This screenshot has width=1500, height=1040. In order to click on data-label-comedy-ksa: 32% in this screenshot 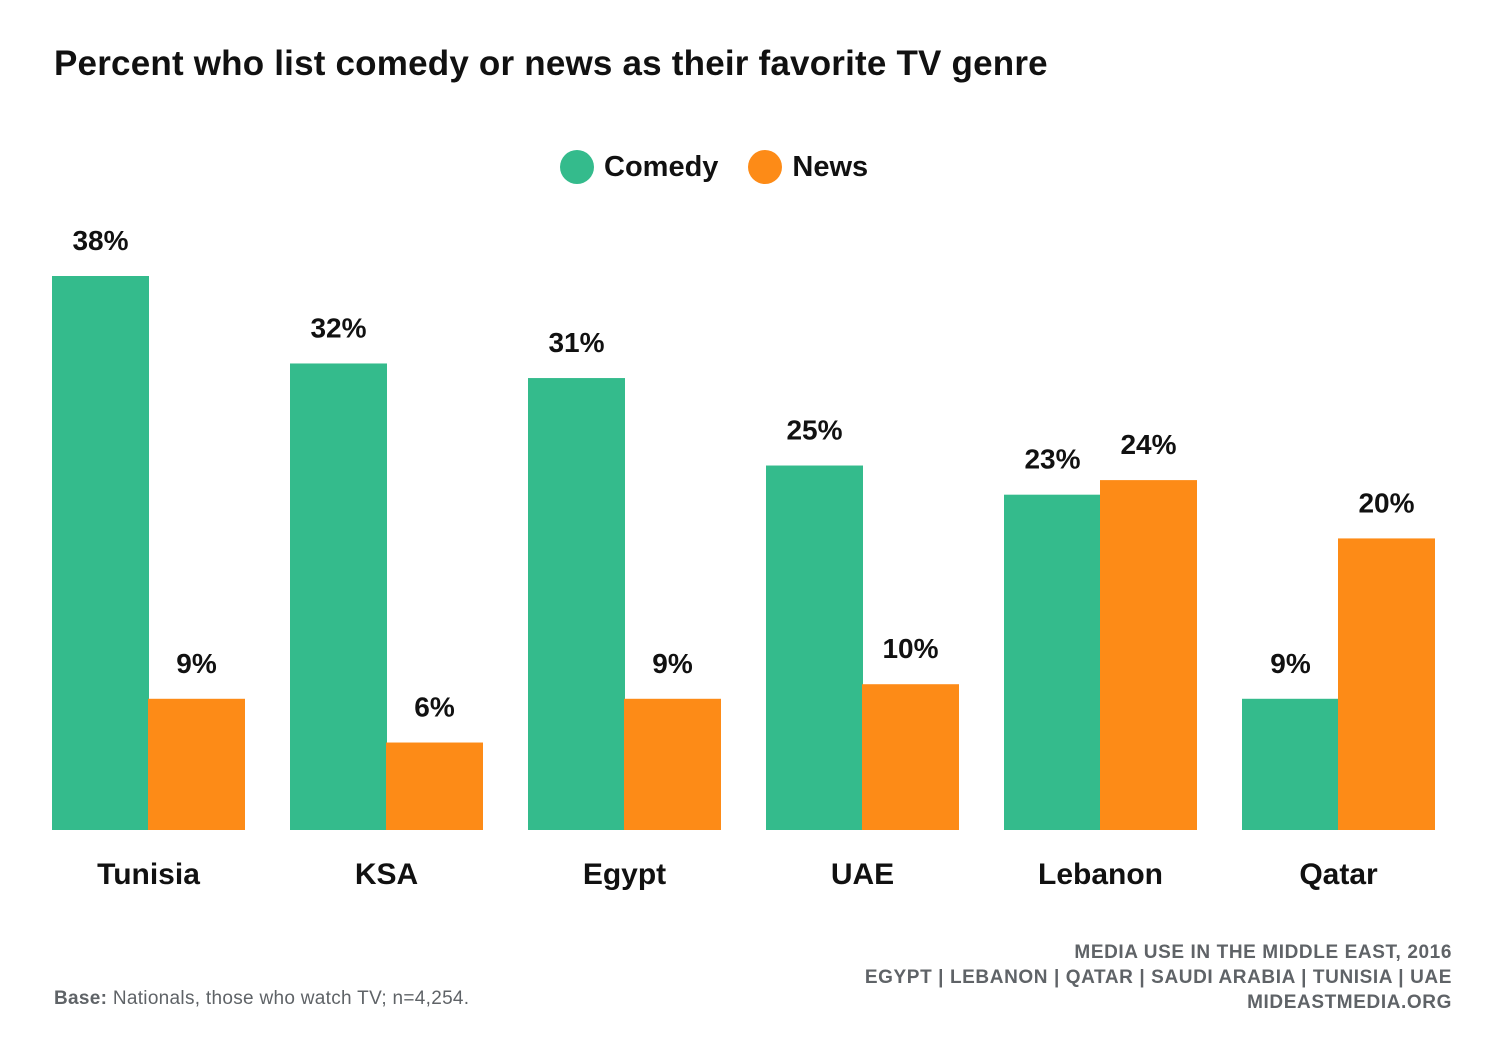, I will do `click(338, 327)`.